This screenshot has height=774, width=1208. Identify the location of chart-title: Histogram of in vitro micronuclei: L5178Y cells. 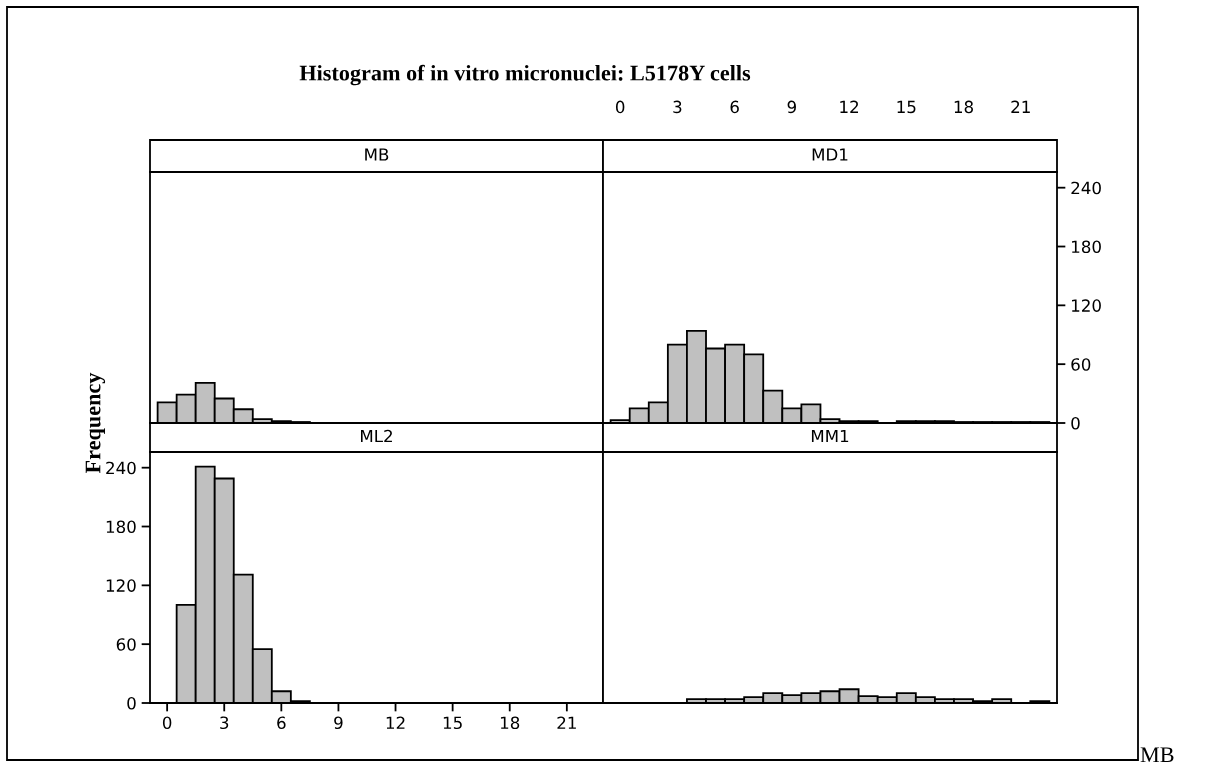
(525, 75).